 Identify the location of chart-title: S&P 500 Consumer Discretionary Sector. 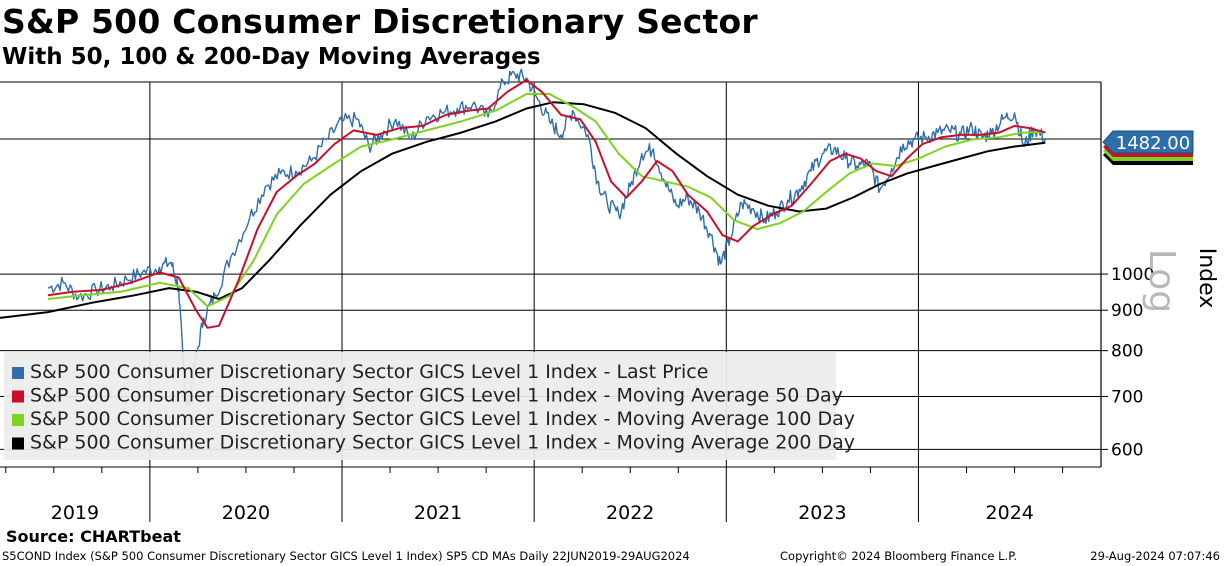
(380, 21).